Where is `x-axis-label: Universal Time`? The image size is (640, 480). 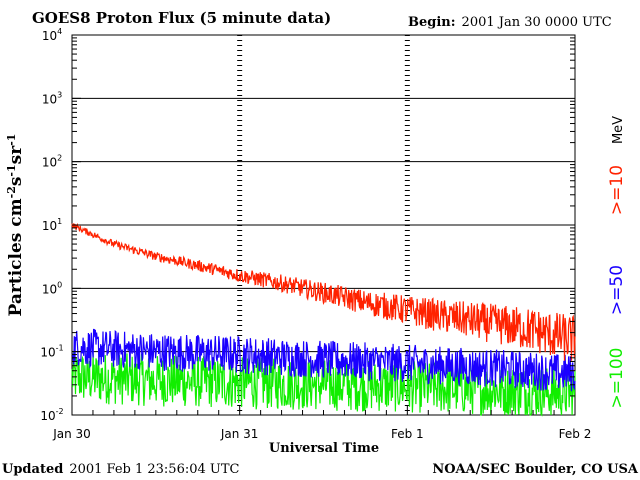
x-axis-label: Universal Time is located at coordinates (324, 448).